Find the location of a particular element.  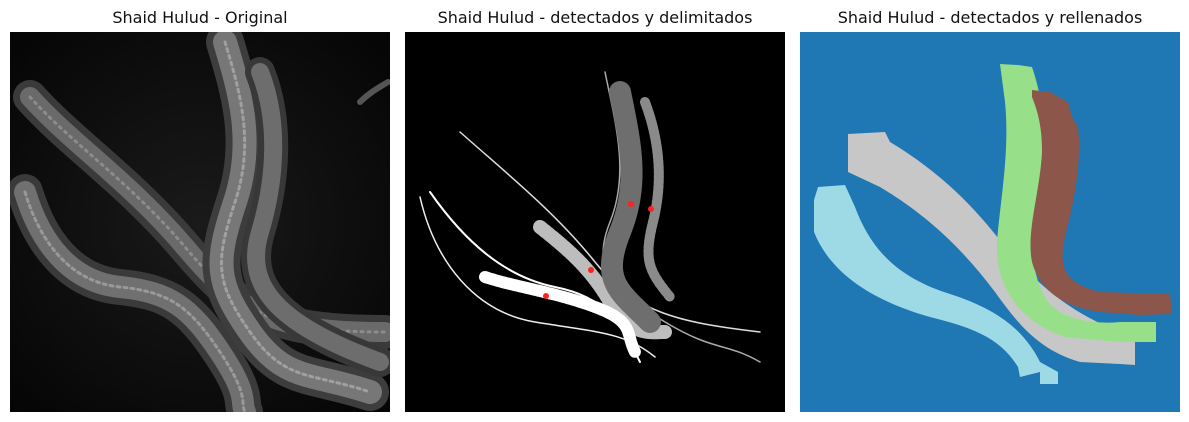

centroid-markers is located at coordinates (598, 250).